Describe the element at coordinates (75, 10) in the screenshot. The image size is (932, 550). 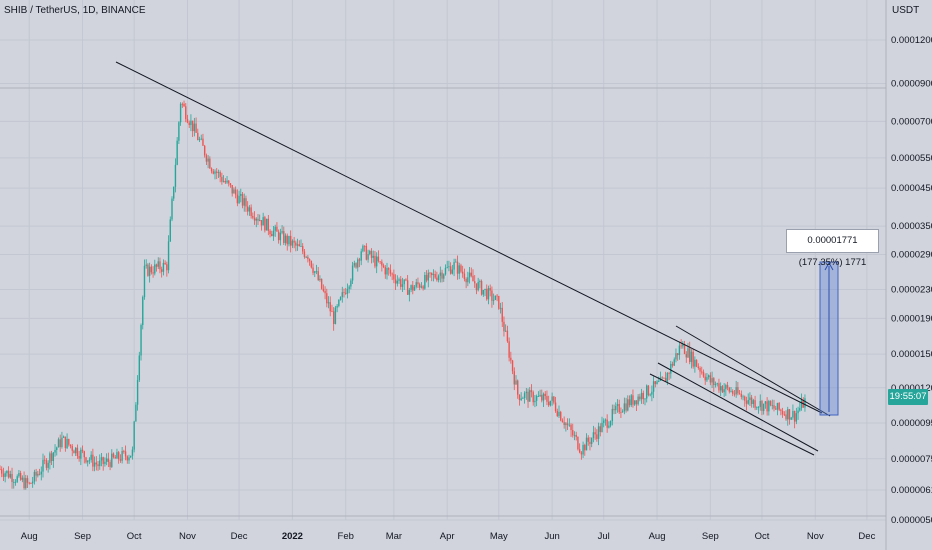
I see `symbol-title: SHIB / TetherUS, 1D, BINANCE` at that location.